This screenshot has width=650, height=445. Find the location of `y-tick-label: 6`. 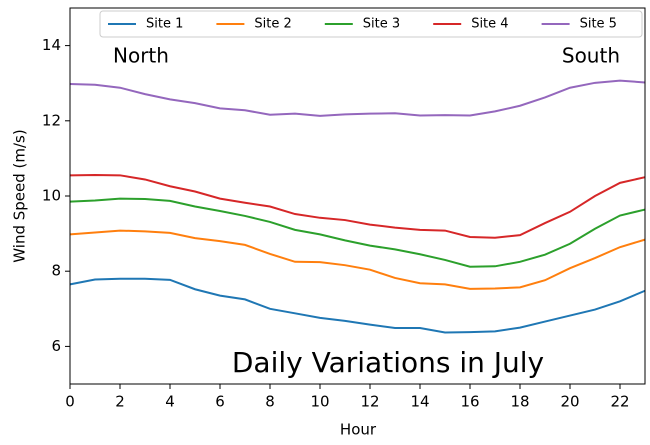

y-tick-label: 6 is located at coordinates (56, 346).